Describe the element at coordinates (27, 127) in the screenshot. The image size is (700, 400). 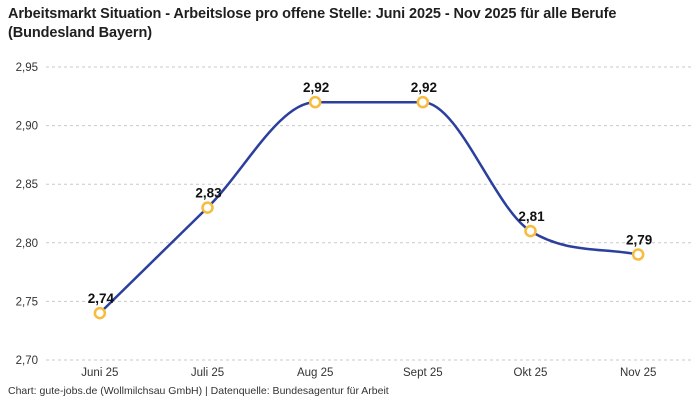
I see `y-axis-tick-label: 2,90` at that location.